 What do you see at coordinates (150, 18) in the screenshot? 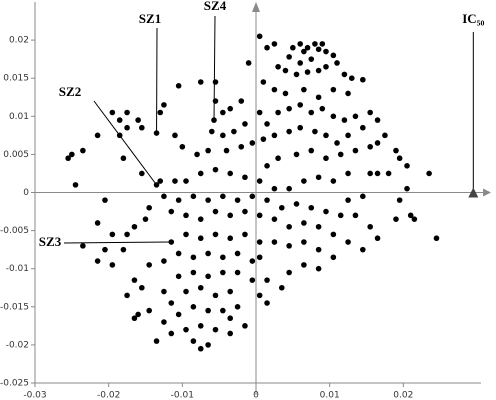
I see `annotation-label: SZ1` at bounding box center [150, 18].